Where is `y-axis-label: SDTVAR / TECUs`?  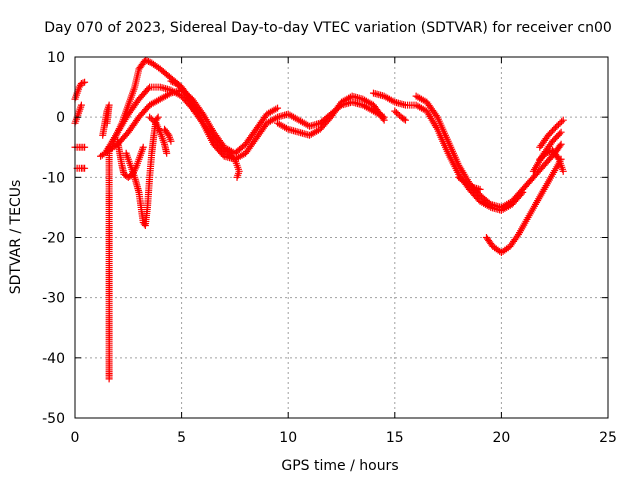
y-axis-label: SDTVAR / TECUs is located at coordinates (16, 237).